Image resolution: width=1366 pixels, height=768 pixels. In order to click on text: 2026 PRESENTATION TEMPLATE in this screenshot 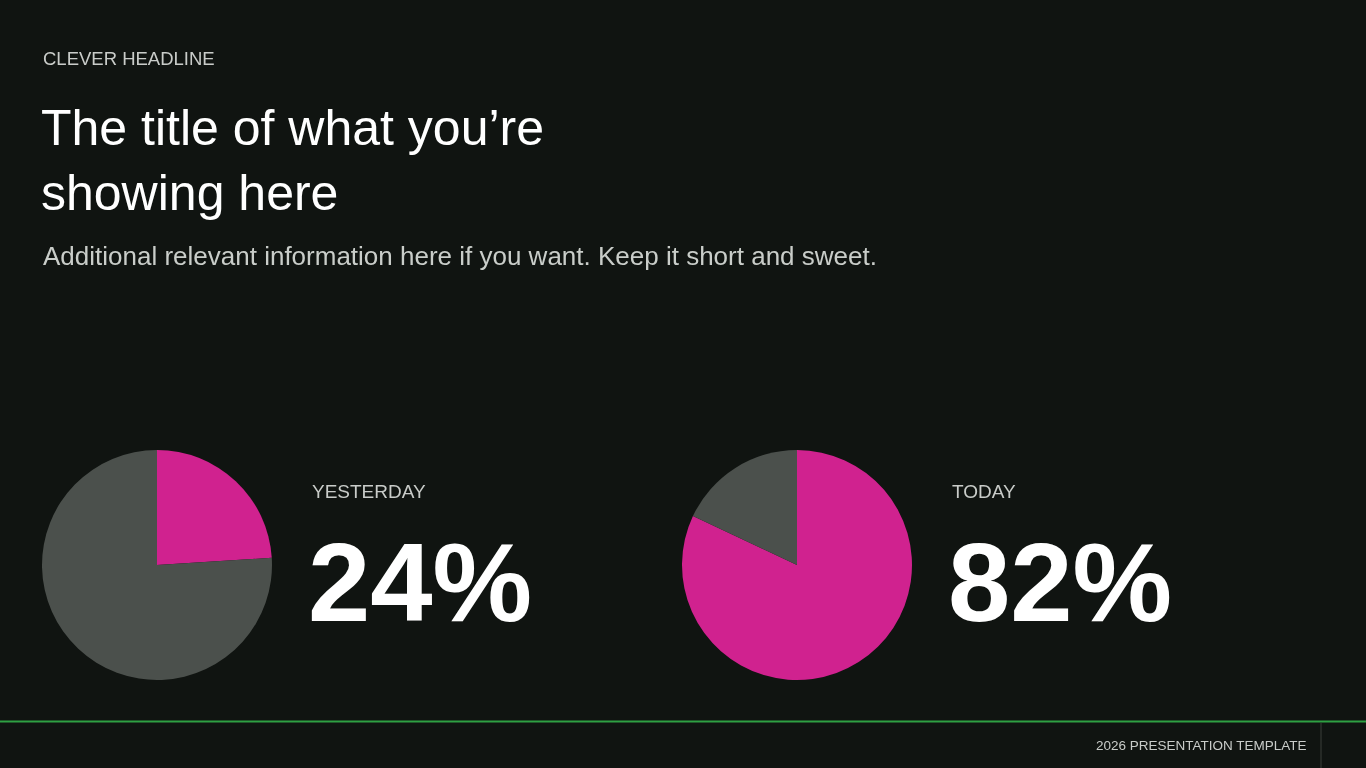, I will do `click(1201, 745)`.